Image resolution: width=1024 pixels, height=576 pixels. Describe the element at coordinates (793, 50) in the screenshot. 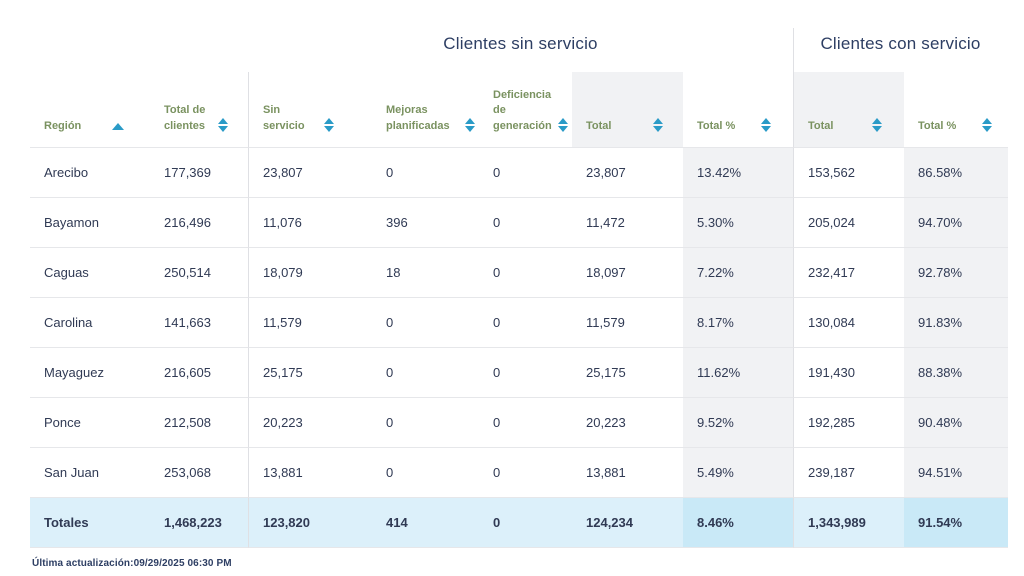

I see `section-divider` at that location.